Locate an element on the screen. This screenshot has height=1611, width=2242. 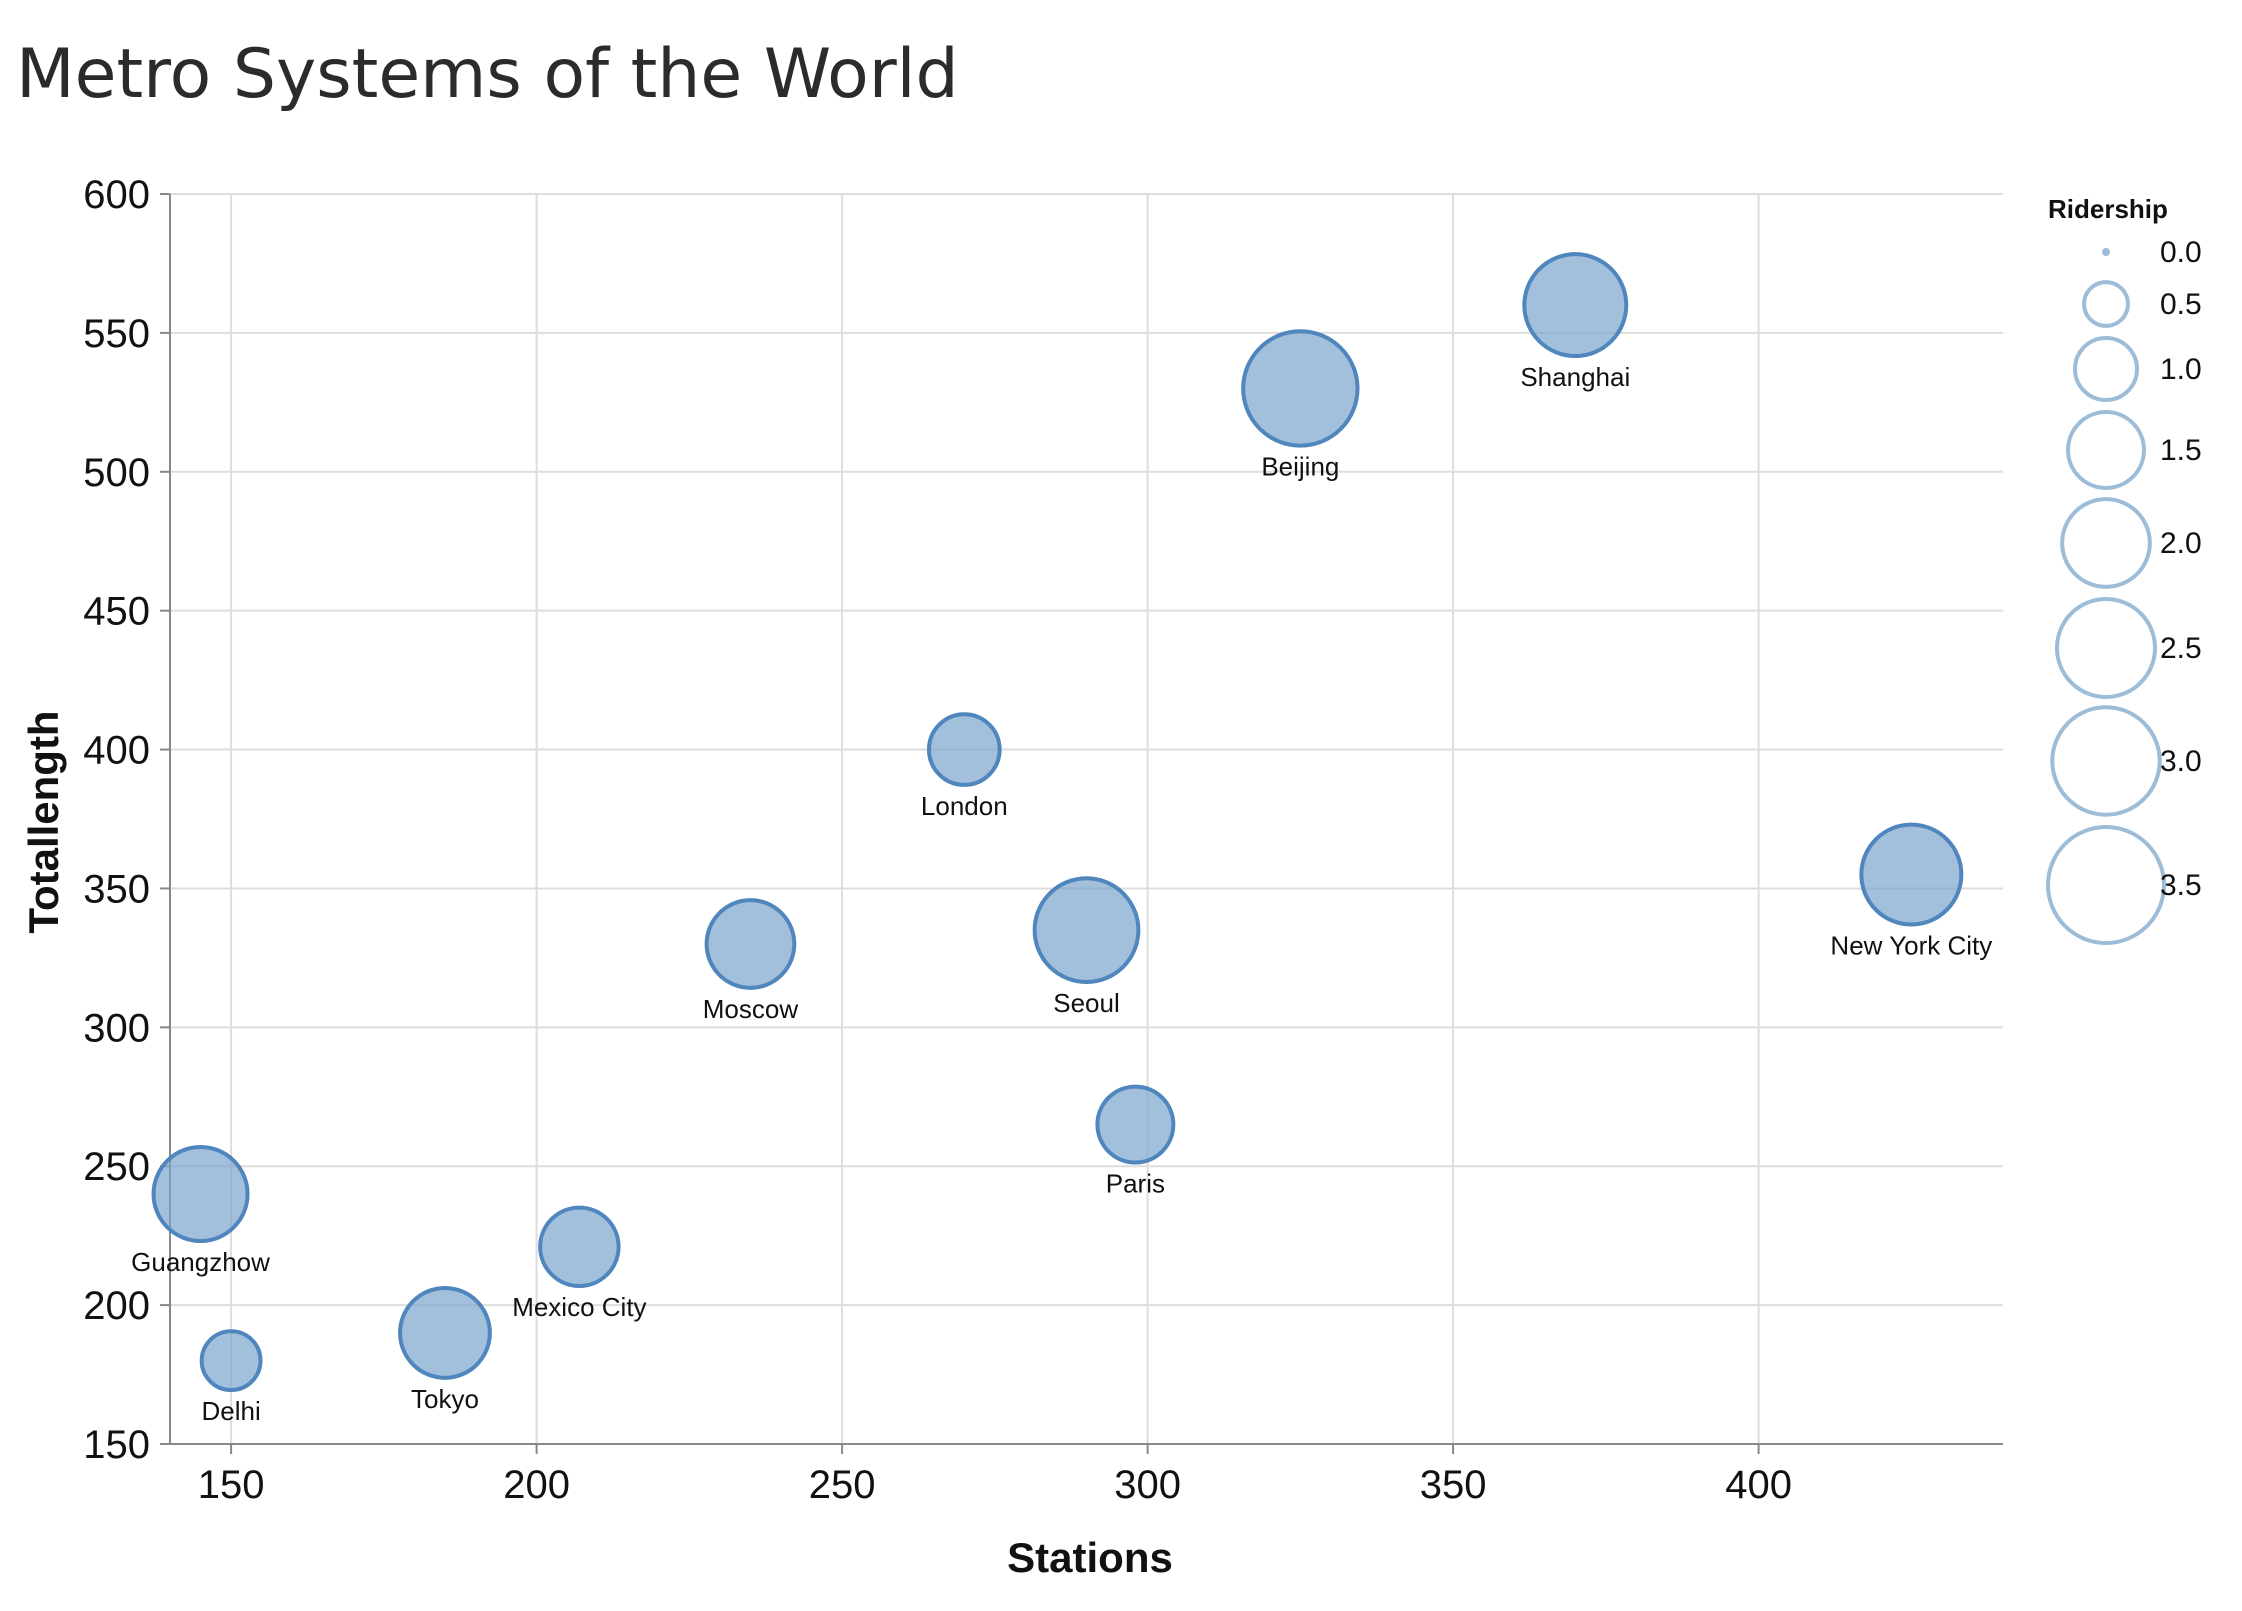
x-tick-label: 200 is located at coordinates (536, 1485).